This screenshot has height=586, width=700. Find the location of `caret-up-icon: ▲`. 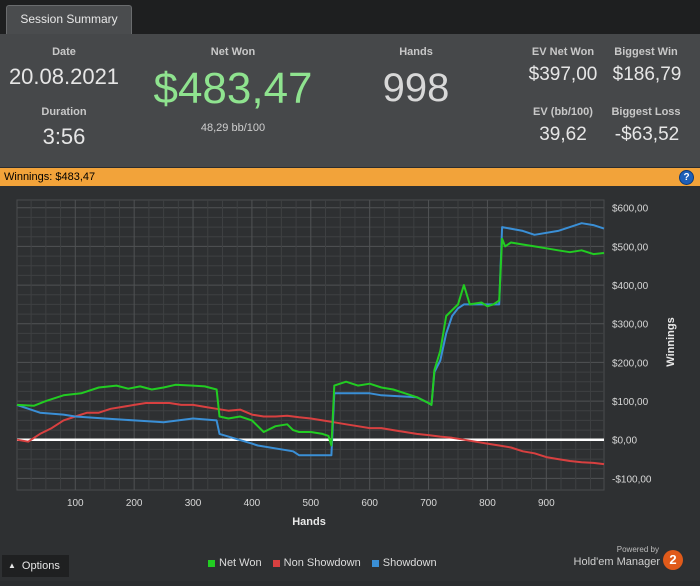

caret-up-icon: ▲ is located at coordinates (12, 566).